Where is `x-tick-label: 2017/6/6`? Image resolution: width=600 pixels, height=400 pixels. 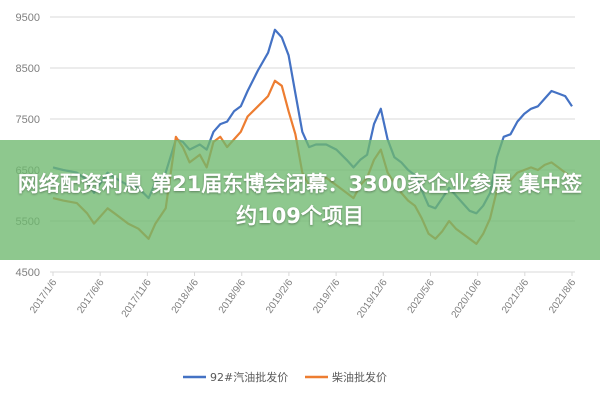
x-tick-label: 2017/6/6 is located at coordinates (91, 296).